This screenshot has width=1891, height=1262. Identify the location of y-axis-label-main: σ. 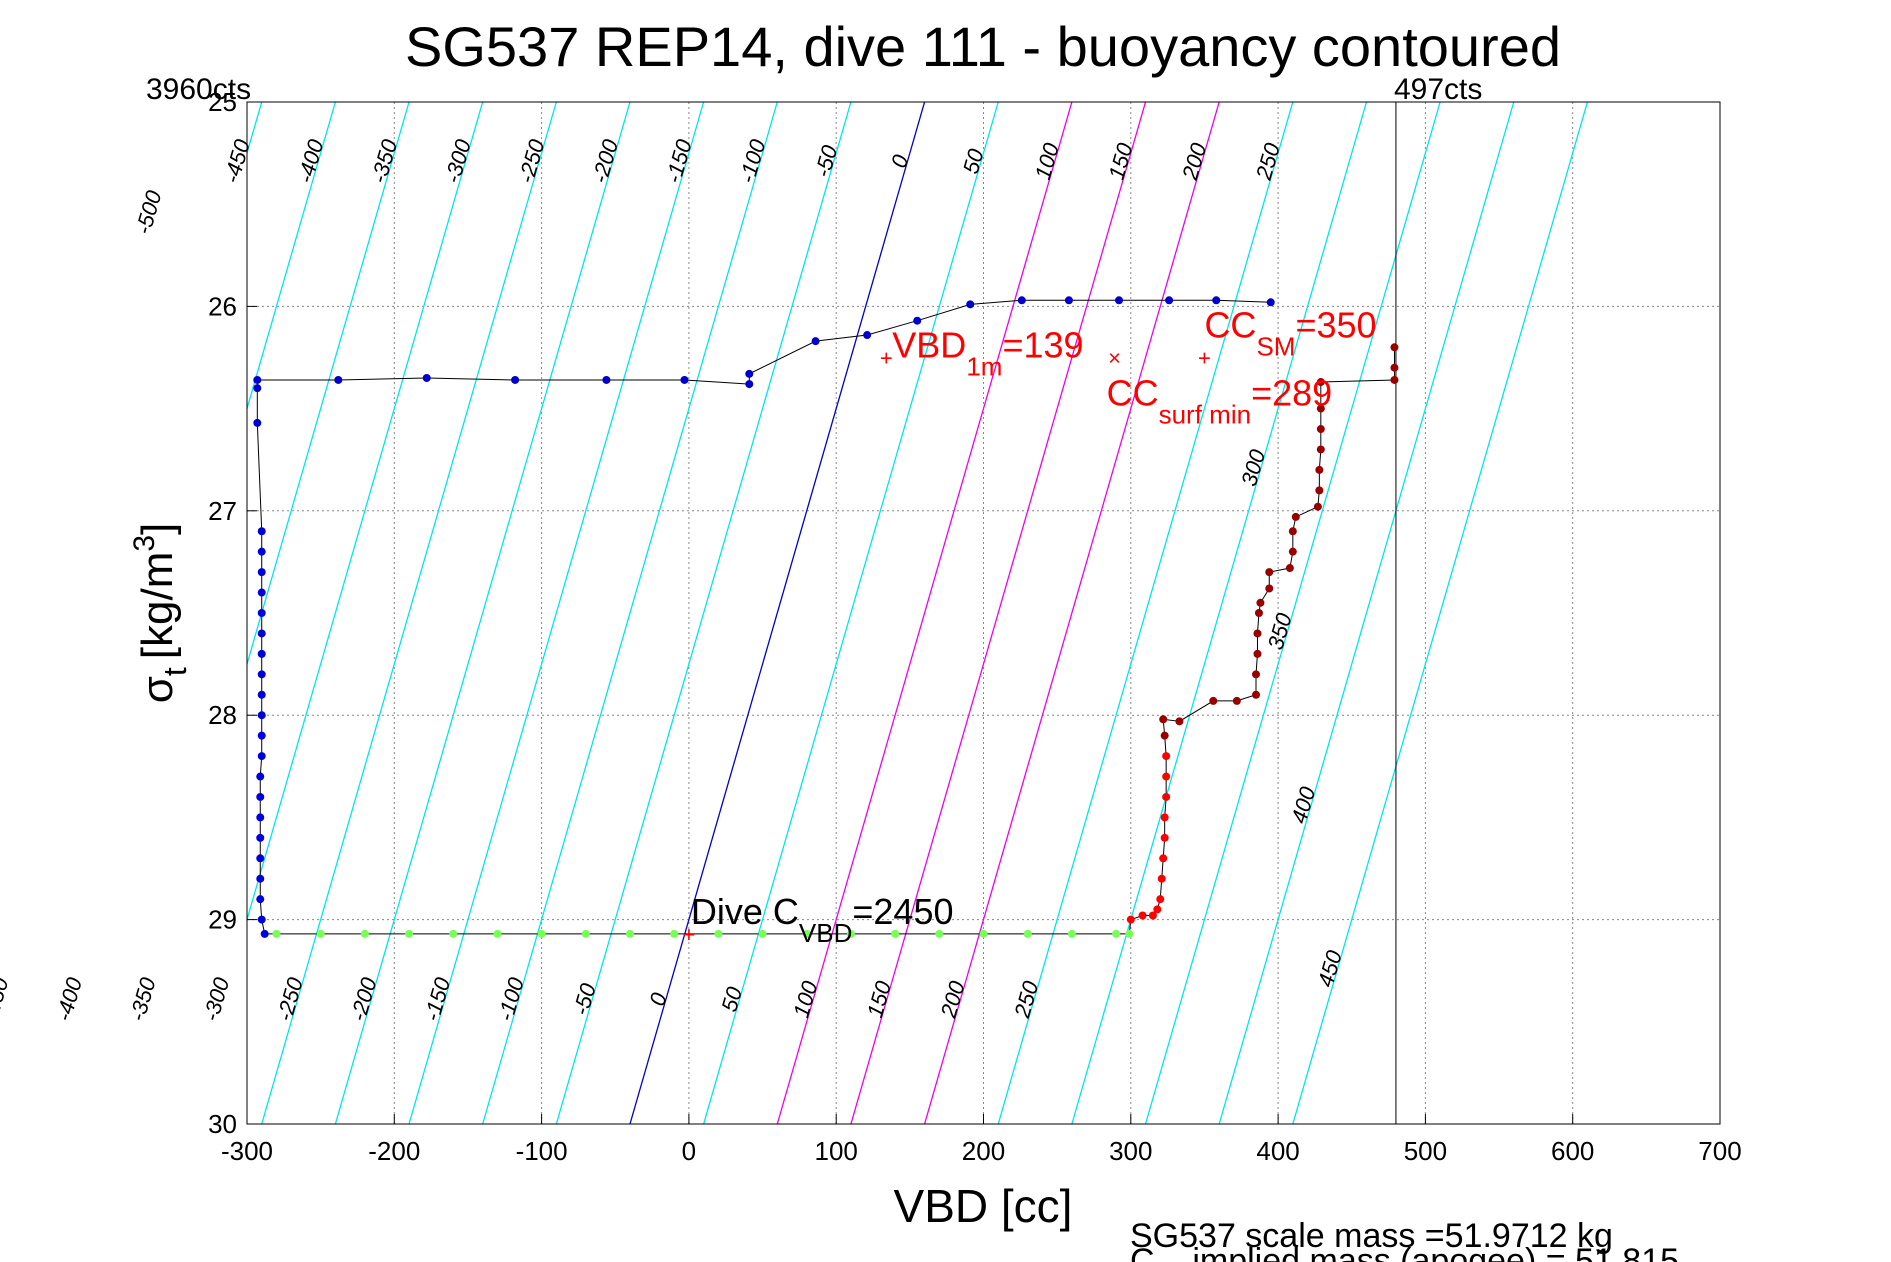
(157, 689).